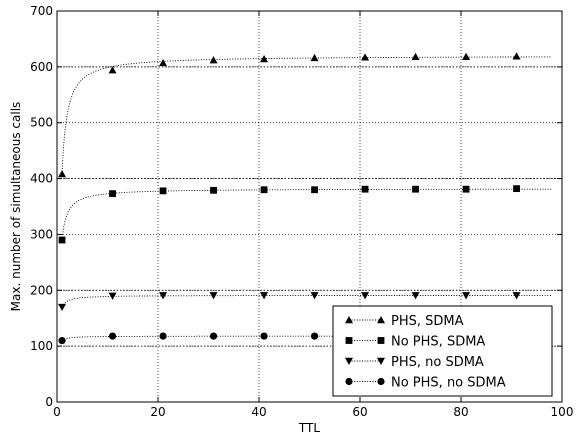 The width and height of the screenshot is (576, 436). What do you see at coordinates (41, 11) in the screenshot?
I see `y-tick-label: 700` at bounding box center [41, 11].